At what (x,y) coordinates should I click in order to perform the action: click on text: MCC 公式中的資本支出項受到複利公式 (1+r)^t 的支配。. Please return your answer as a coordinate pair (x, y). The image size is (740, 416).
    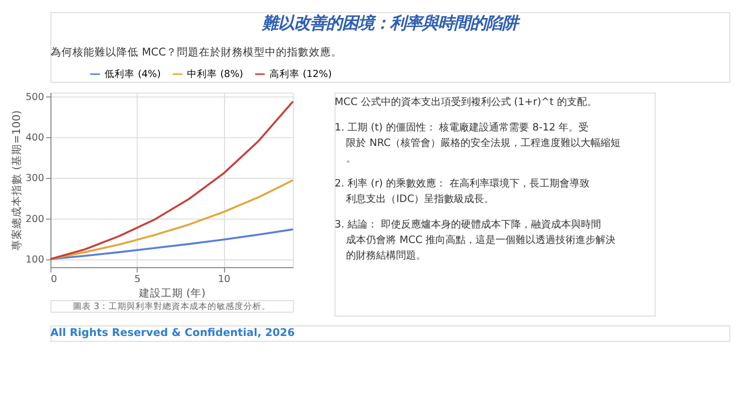
    Looking at the image, I should click on (465, 102).